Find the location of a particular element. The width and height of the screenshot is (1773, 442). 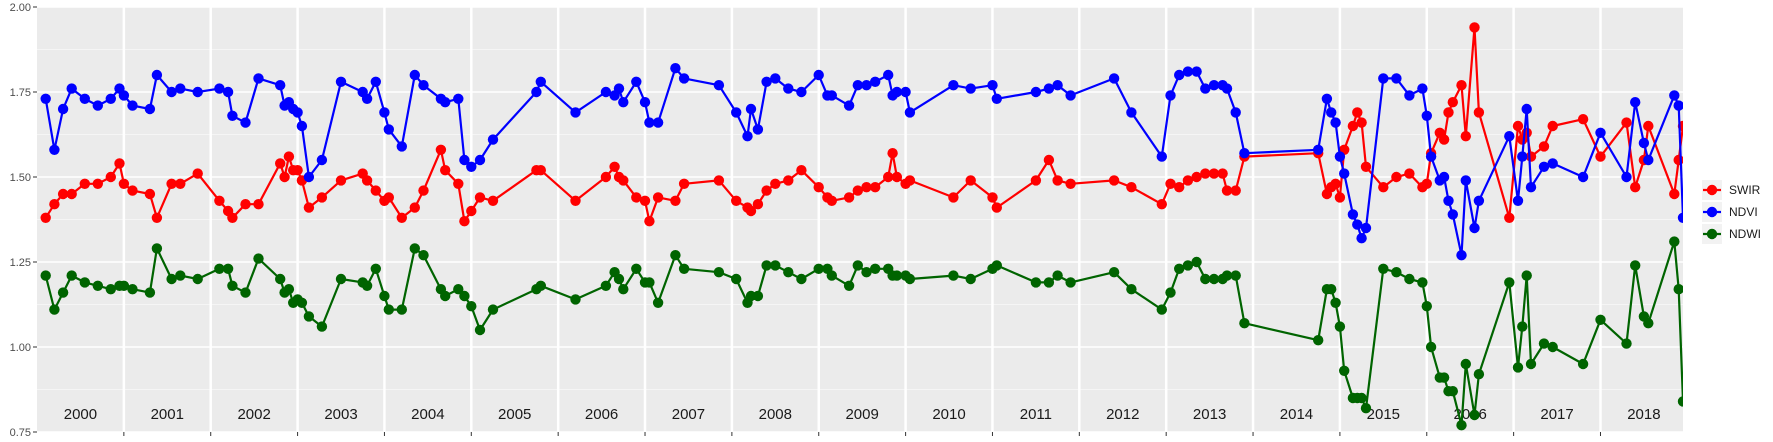

legend-key-point is located at coordinates (1712, 234).